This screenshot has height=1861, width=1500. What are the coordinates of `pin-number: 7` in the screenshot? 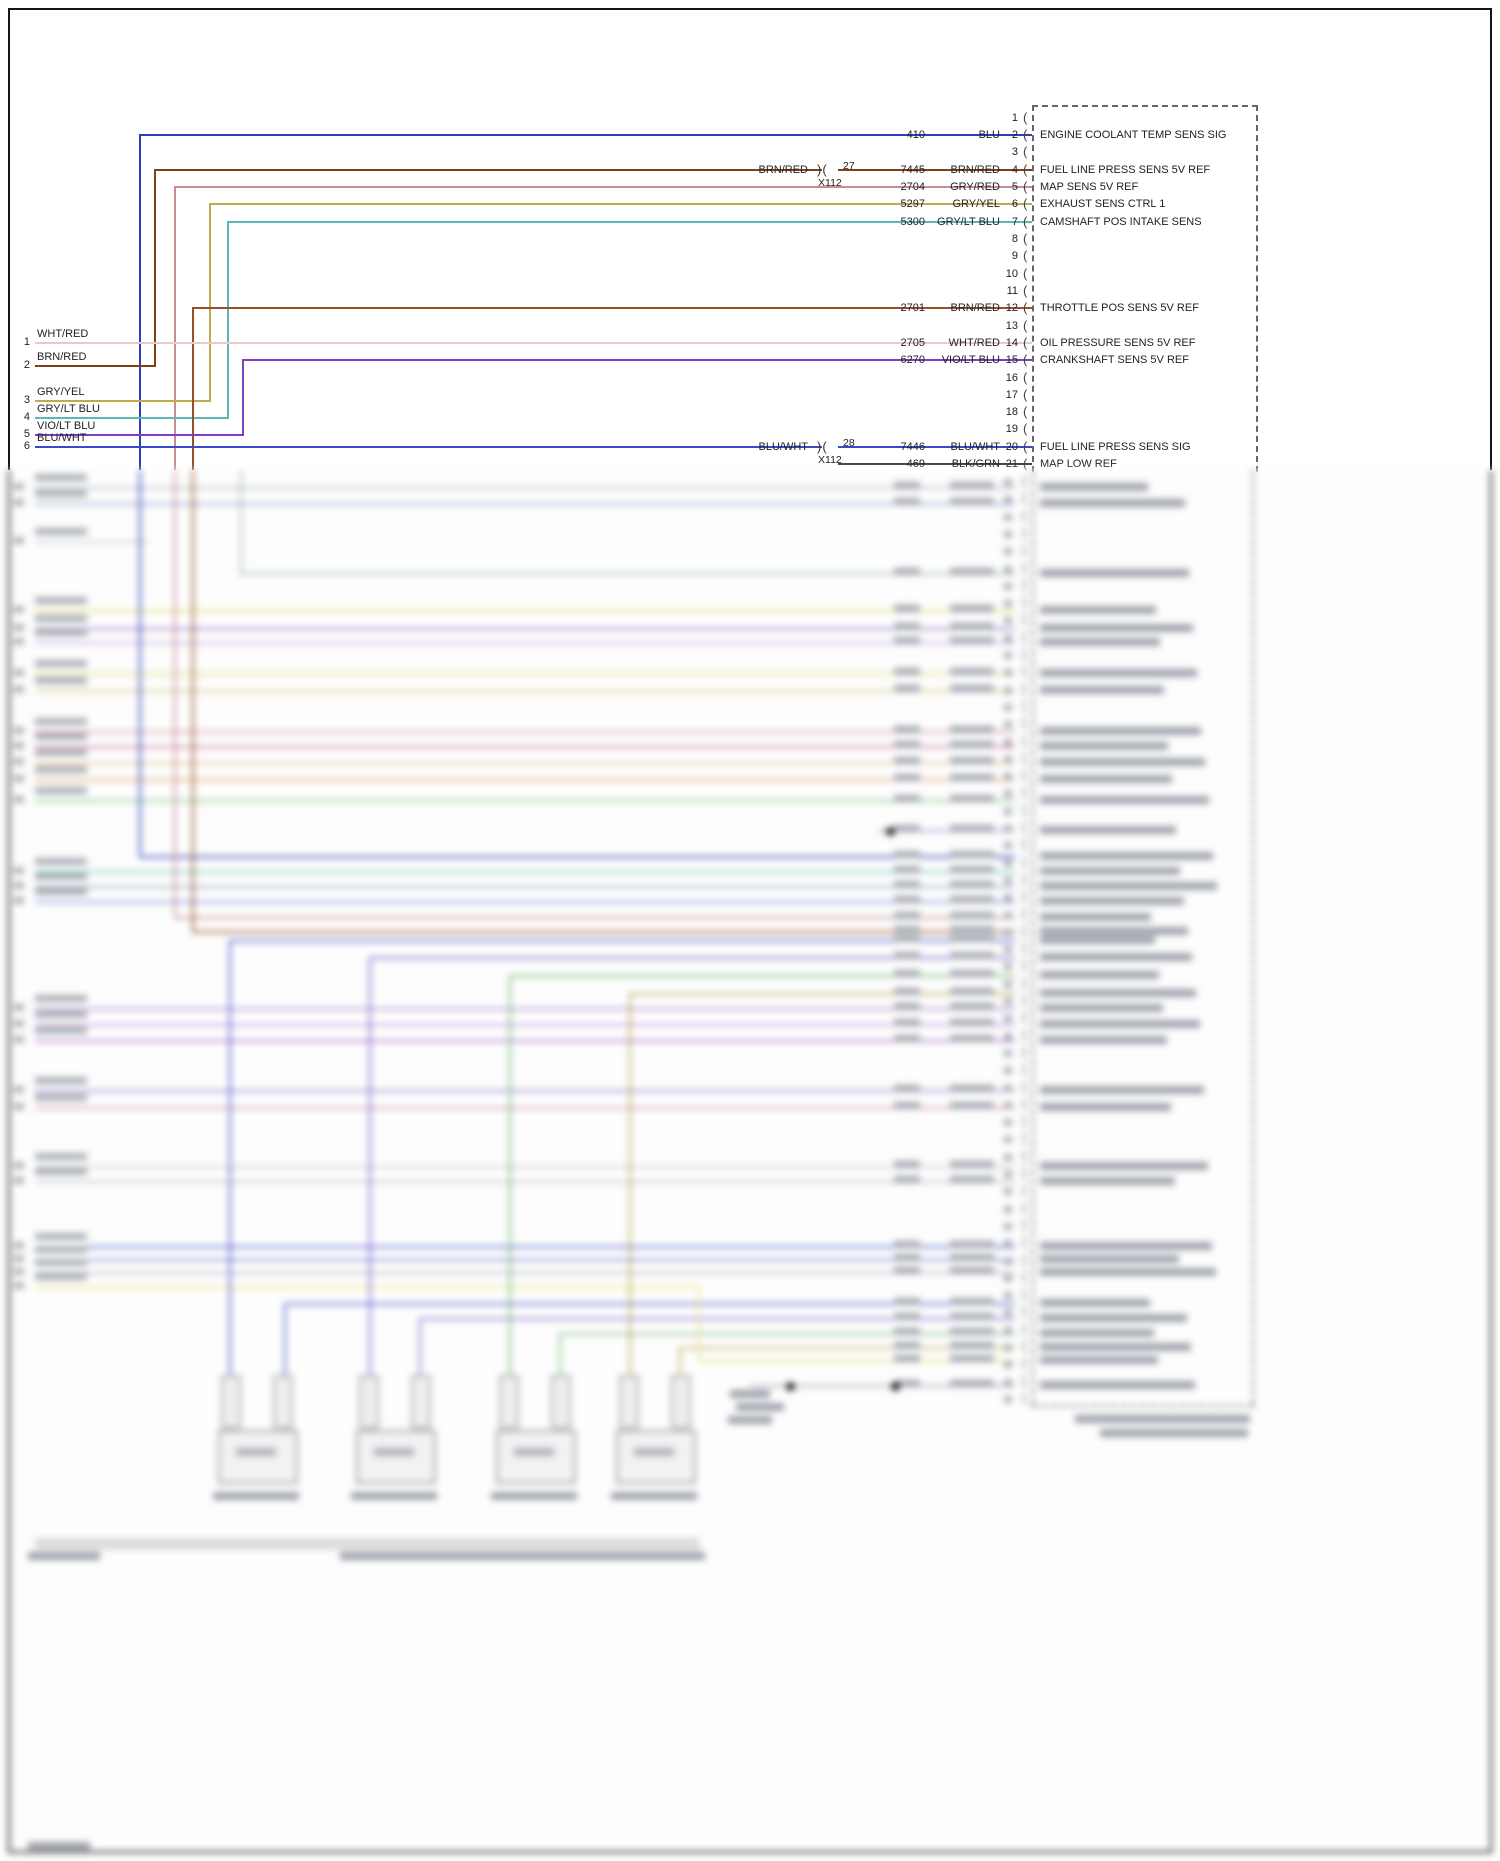 It's located at (1014, 222).